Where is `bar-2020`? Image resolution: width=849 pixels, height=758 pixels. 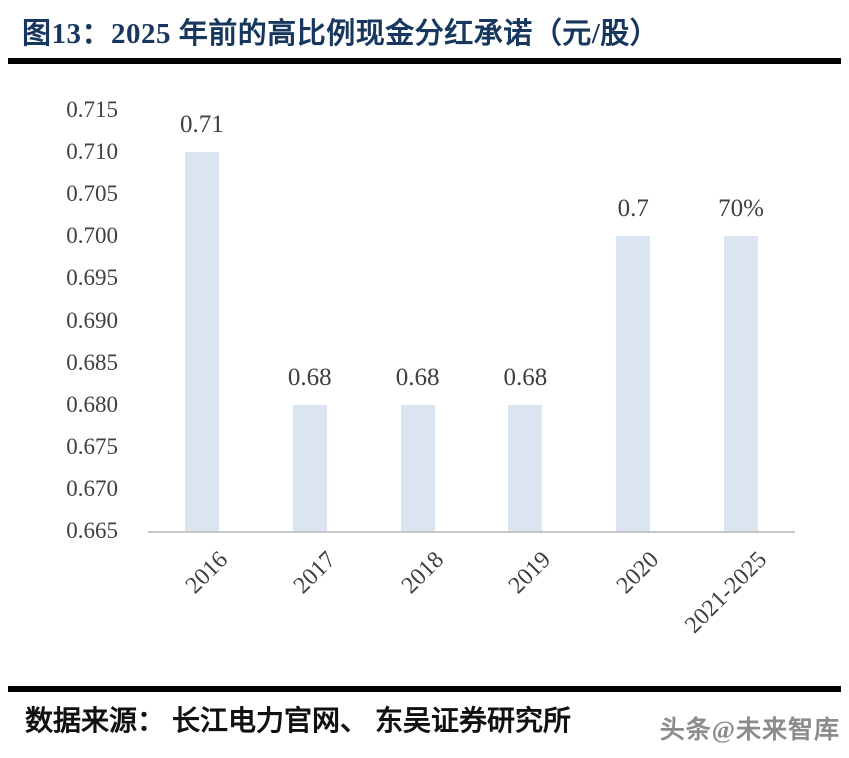
bar-2020 is located at coordinates (633, 383).